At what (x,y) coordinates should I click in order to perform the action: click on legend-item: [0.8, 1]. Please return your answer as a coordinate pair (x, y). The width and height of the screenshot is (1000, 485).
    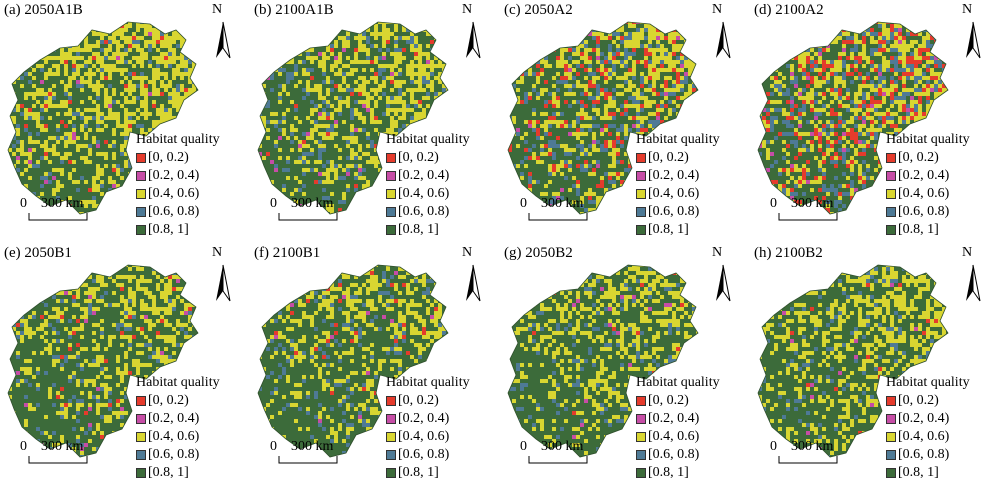
    Looking at the image, I should click on (428, 230).